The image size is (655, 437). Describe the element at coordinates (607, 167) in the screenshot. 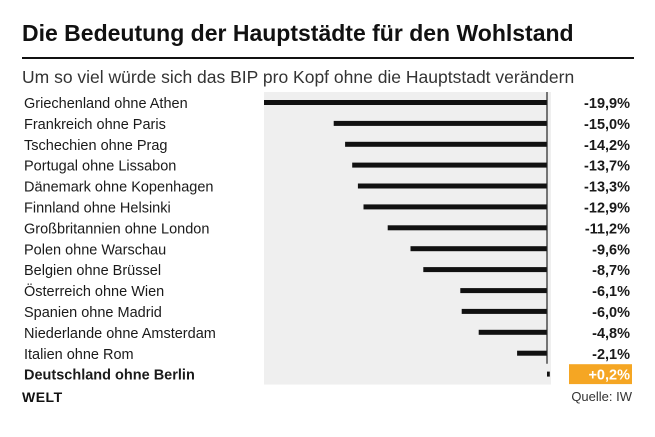

I see `value-label: -13,7%` at that location.